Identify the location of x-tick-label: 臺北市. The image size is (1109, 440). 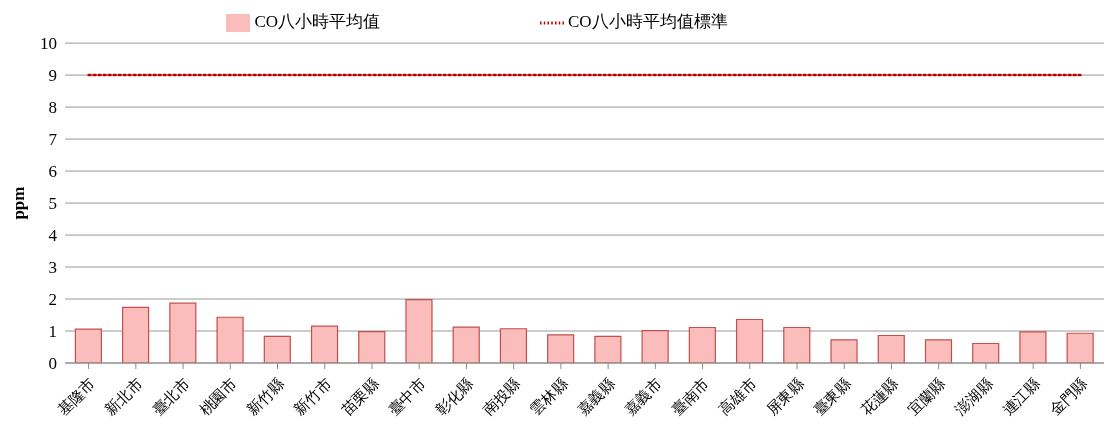
(171, 397).